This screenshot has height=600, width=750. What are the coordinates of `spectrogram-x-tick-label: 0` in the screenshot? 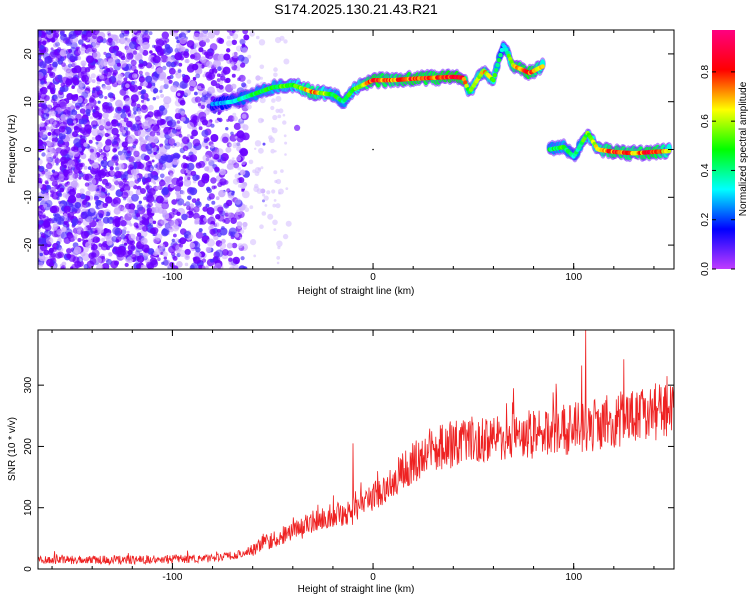 It's located at (373, 277).